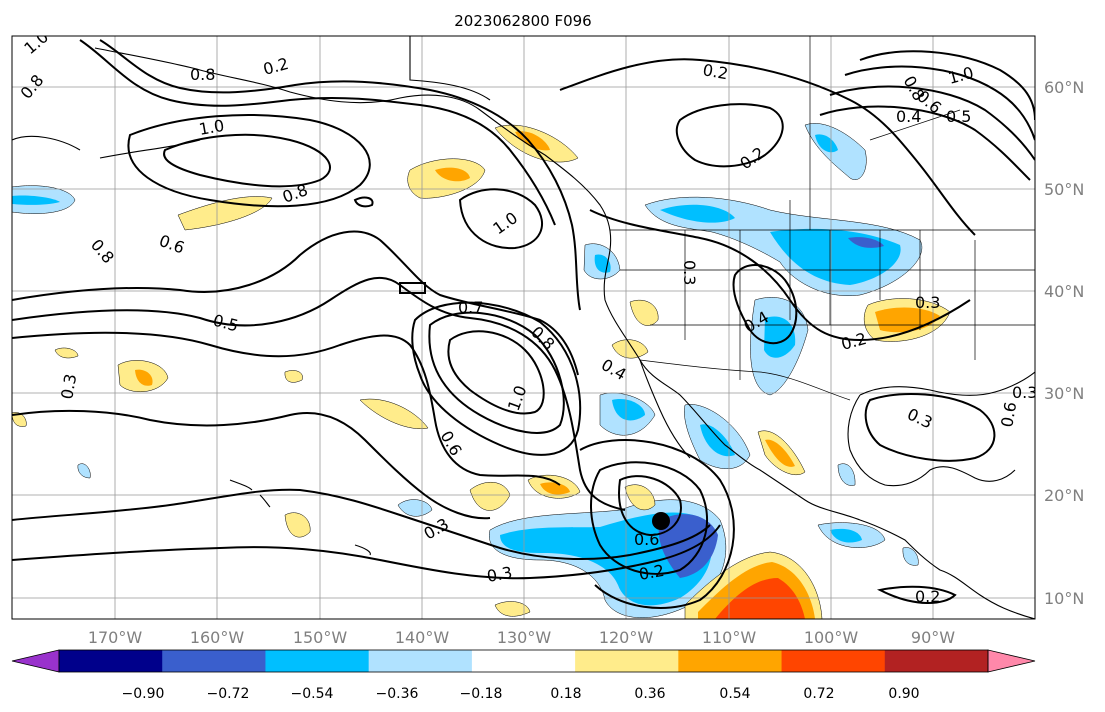  What do you see at coordinates (228, 694) in the screenshot?
I see `colorbar-tick-label: −0.72` at bounding box center [228, 694].